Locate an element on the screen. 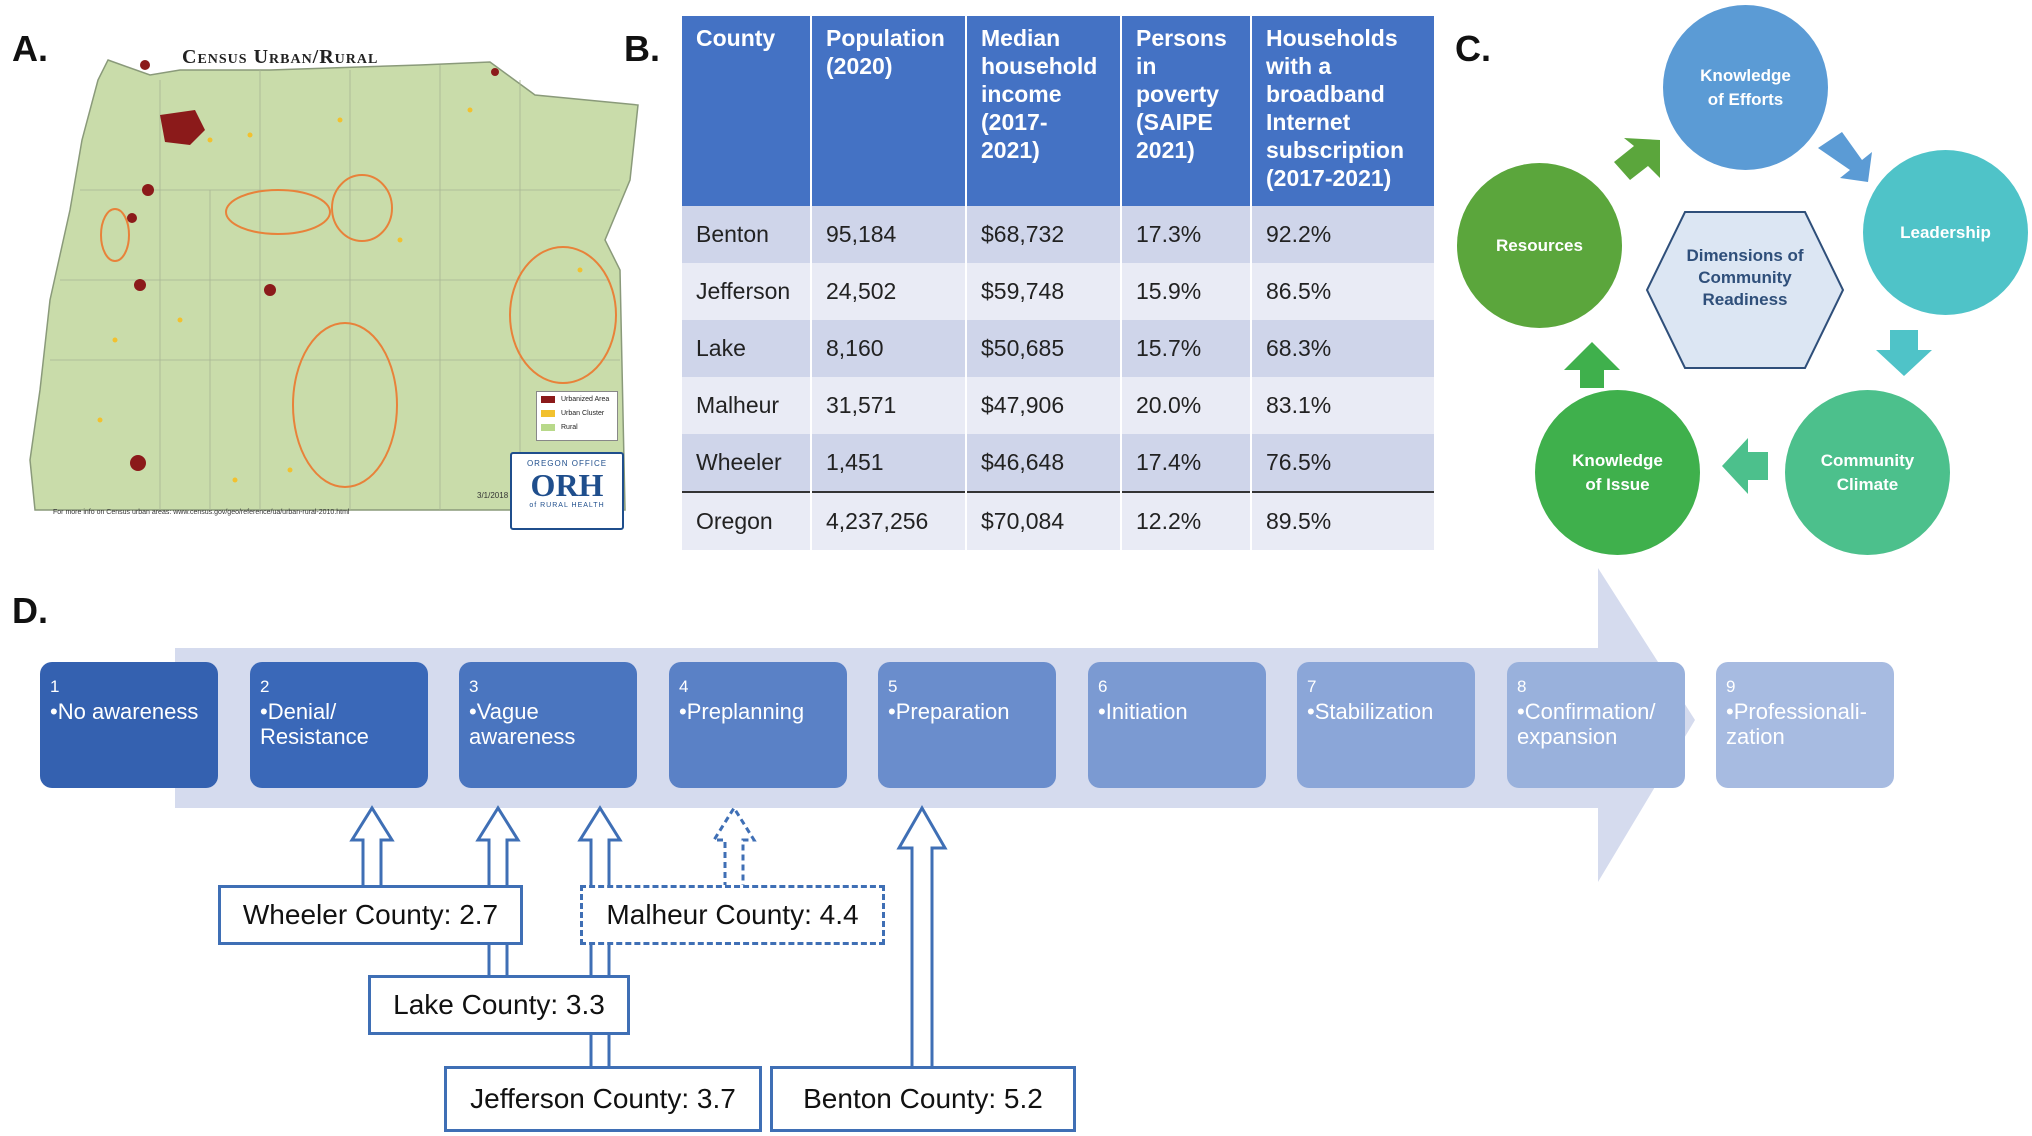 Image resolution: width=2032 pixels, height=1136 pixels. connector-lake is located at coordinates (498, 891).